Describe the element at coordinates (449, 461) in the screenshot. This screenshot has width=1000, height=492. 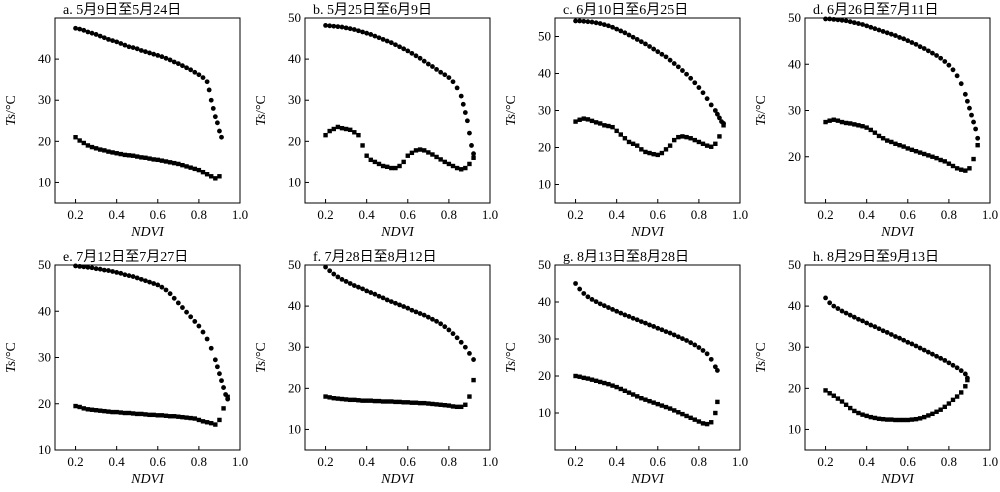
I see `x-tick-label: 0.8` at that location.